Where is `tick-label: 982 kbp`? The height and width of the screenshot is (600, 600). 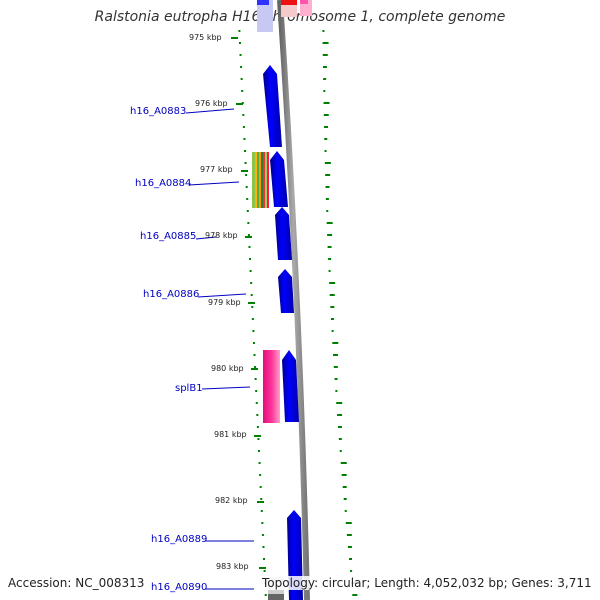 tick-label: 982 kbp is located at coordinates (231, 500).